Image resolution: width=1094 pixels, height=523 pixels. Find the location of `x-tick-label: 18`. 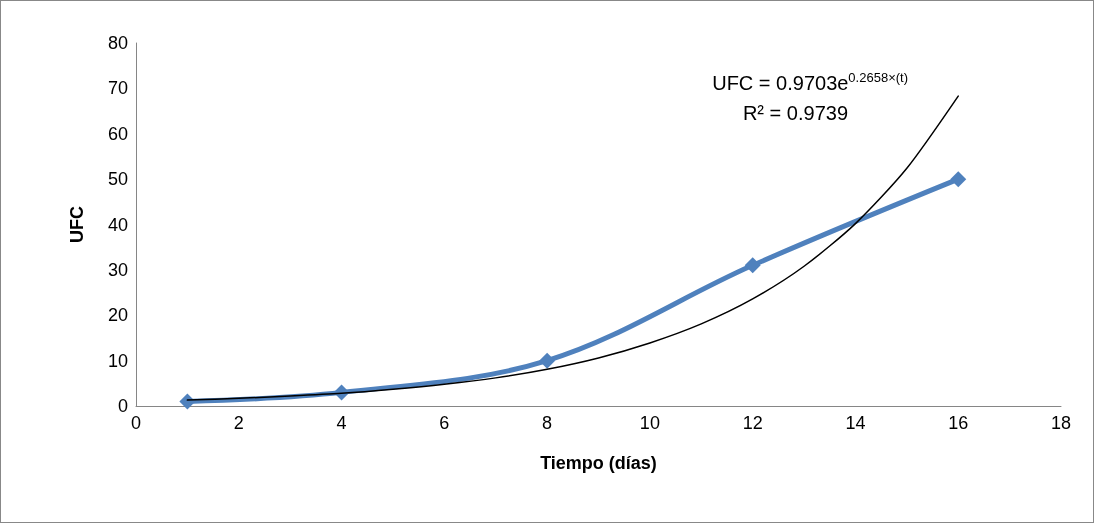

x-tick-label: 18 is located at coordinates (1061, 423).